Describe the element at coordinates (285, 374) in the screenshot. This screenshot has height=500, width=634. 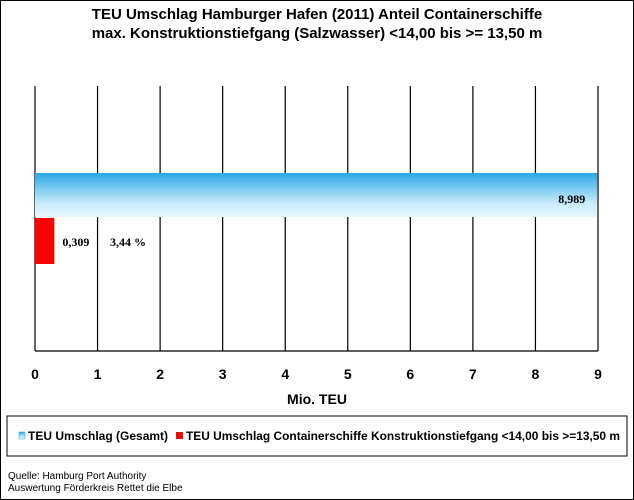
I see `x-tick-label-4: 4` at that location.